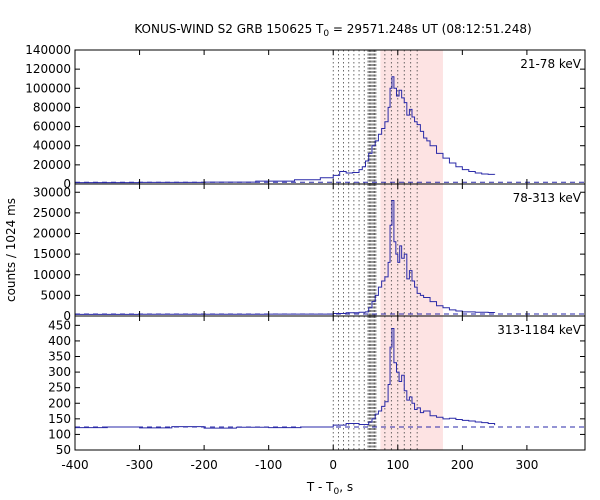  What do you see at coordinates (52, 213) in the screenshot?
I see `y-tick-label: 25000` at bounding box center [52, 213].